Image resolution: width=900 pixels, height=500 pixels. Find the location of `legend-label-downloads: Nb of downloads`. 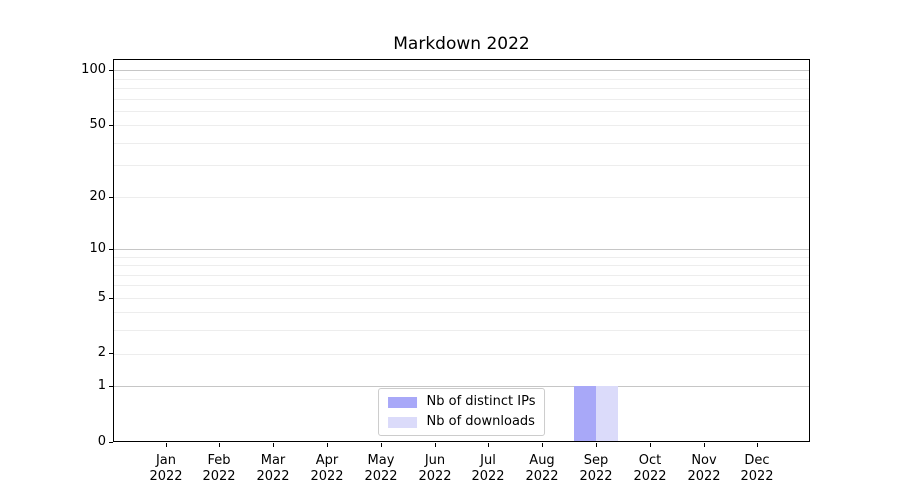

legend-label-downloads: Nb of downloads is located at coordinates (480, 421).